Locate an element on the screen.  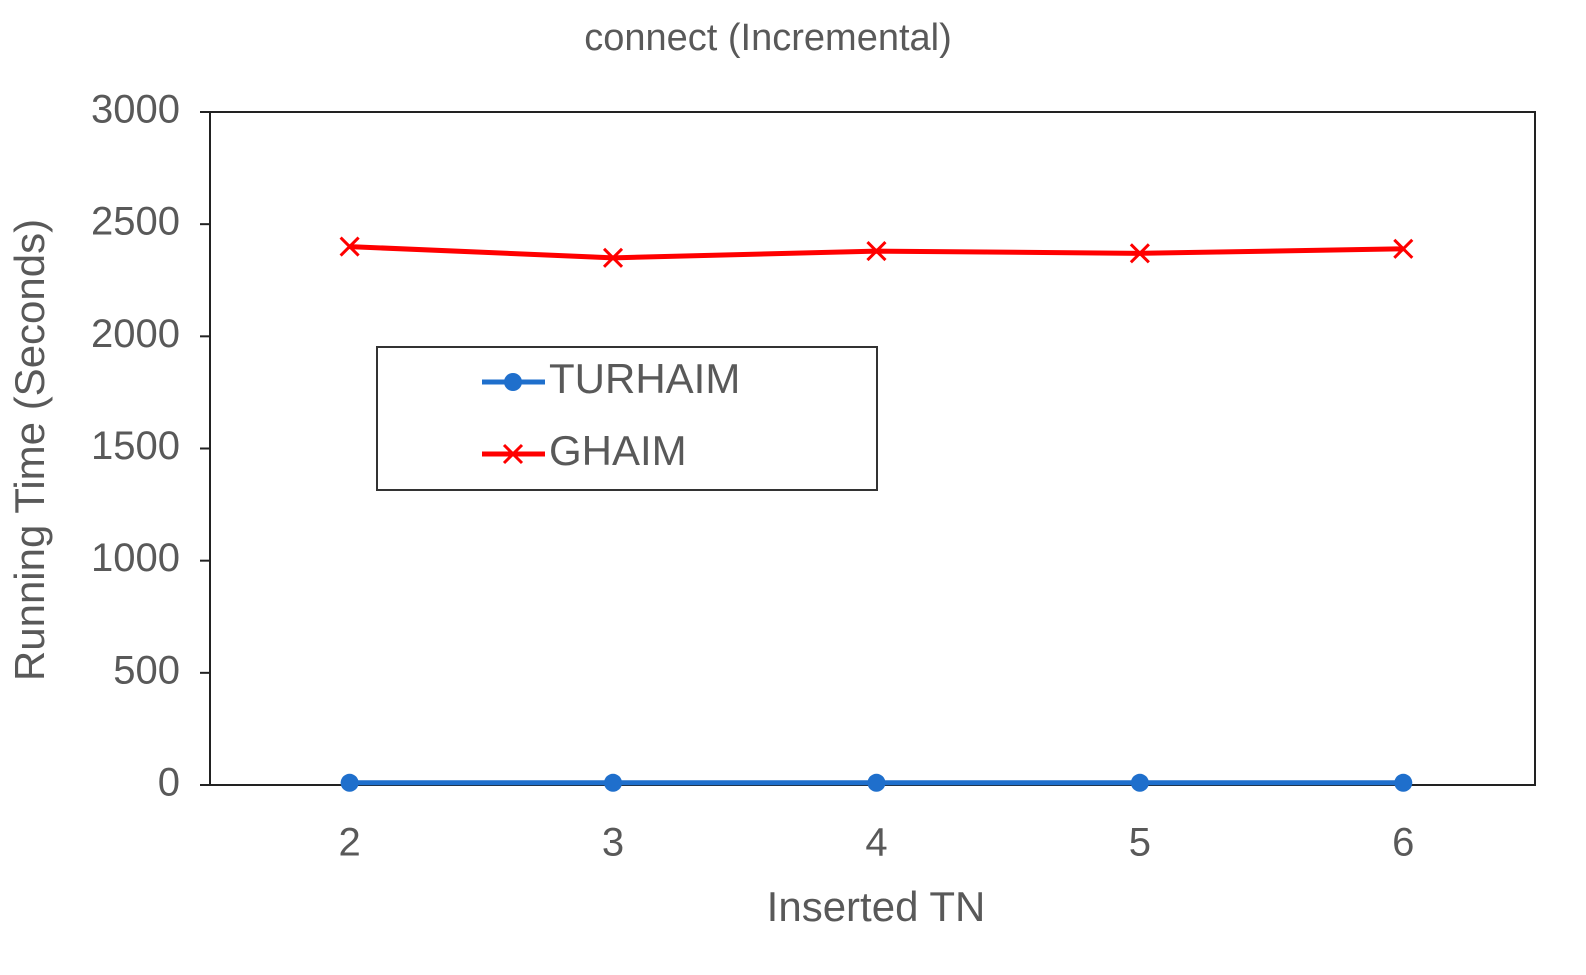
x-tick-label: 2 is located at coordinates (349, 843).